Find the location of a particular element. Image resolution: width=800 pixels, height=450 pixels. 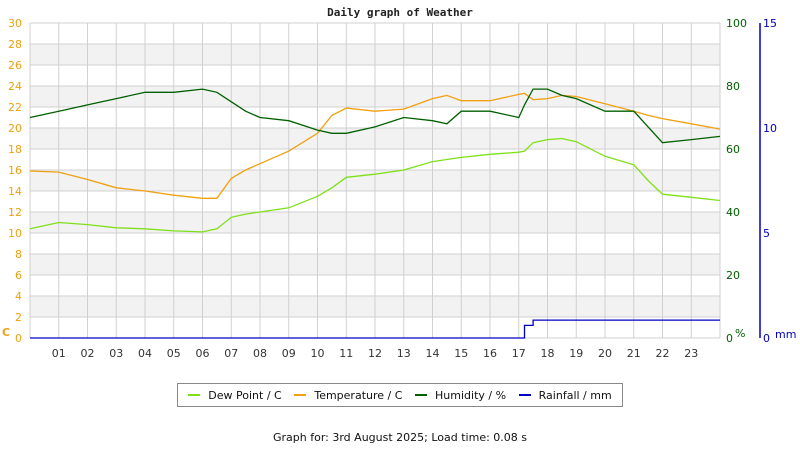

rain-axis-tick: 15 is located at coordinates (770, 23).